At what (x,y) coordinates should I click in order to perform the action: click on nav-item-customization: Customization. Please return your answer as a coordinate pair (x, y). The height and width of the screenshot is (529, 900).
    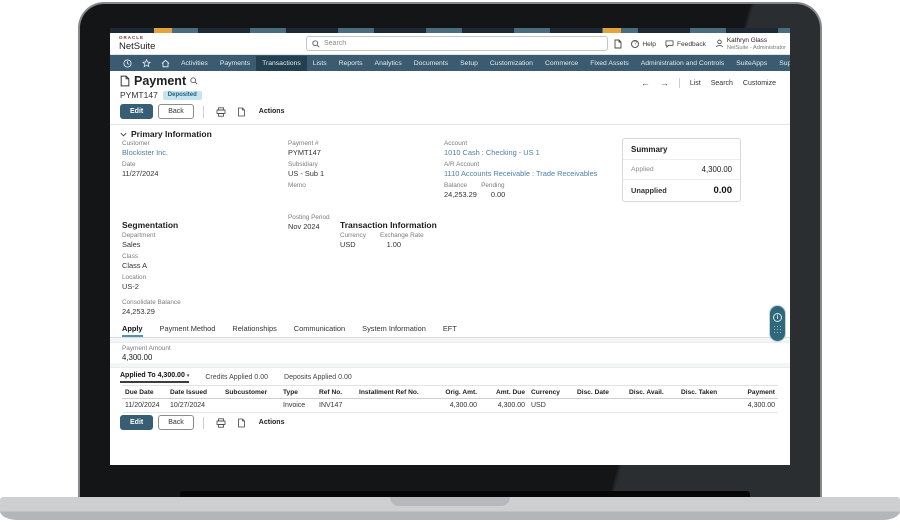
    Looking at the image, I should click on (511, 63).